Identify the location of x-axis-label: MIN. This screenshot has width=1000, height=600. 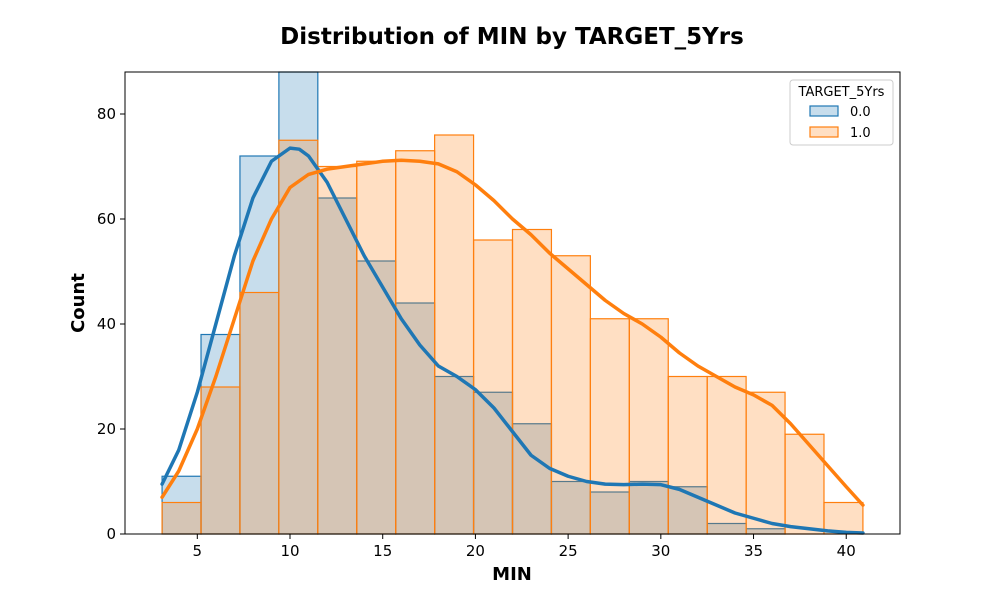
(512, 574).